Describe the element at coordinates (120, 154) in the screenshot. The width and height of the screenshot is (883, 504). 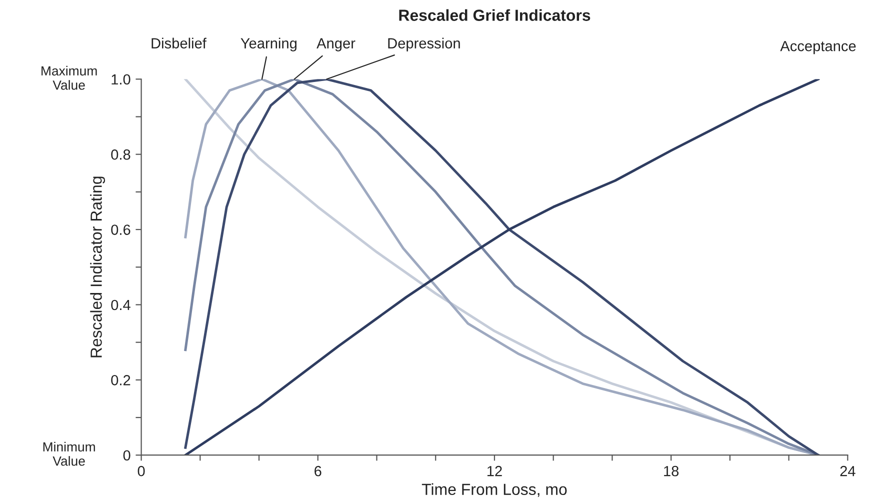
I see `y-tick-label: 0.8` at that location.